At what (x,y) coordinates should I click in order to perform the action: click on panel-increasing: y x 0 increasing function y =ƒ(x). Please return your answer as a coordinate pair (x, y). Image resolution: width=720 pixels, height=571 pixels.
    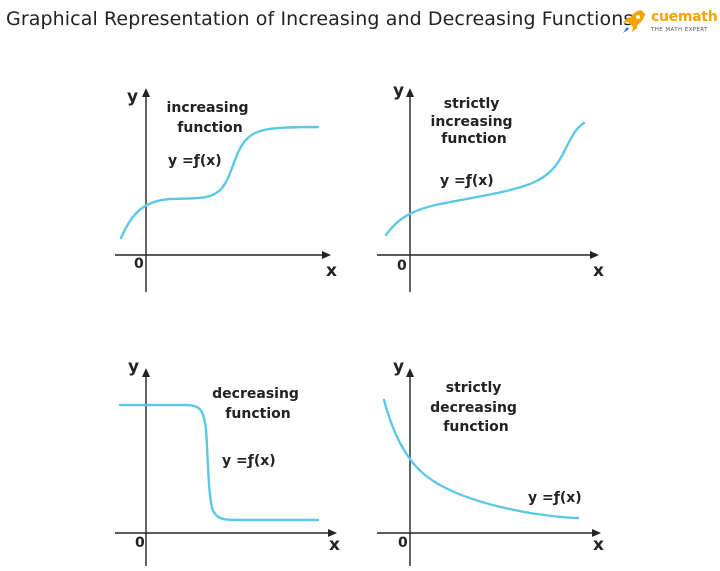
    Looking at the image, I should click on (226, 189).